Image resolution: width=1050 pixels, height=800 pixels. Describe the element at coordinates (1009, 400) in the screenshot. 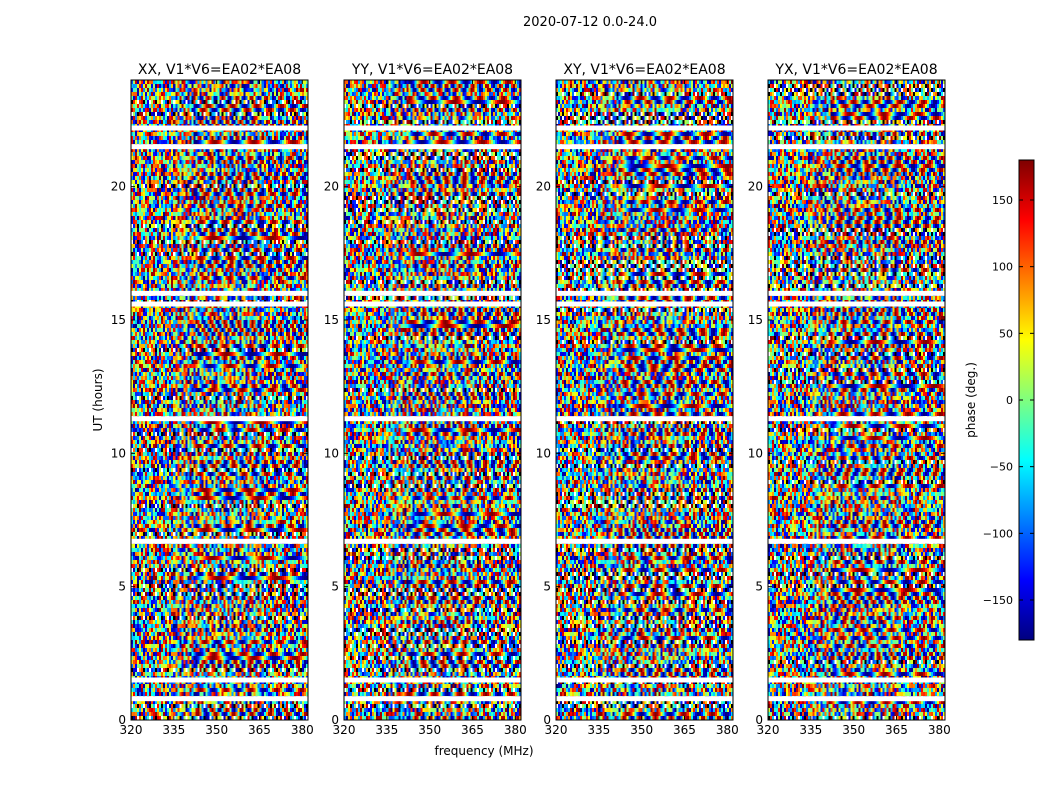

I see `colorbar: −150 −100 −50 0 50 100 150` at that location.